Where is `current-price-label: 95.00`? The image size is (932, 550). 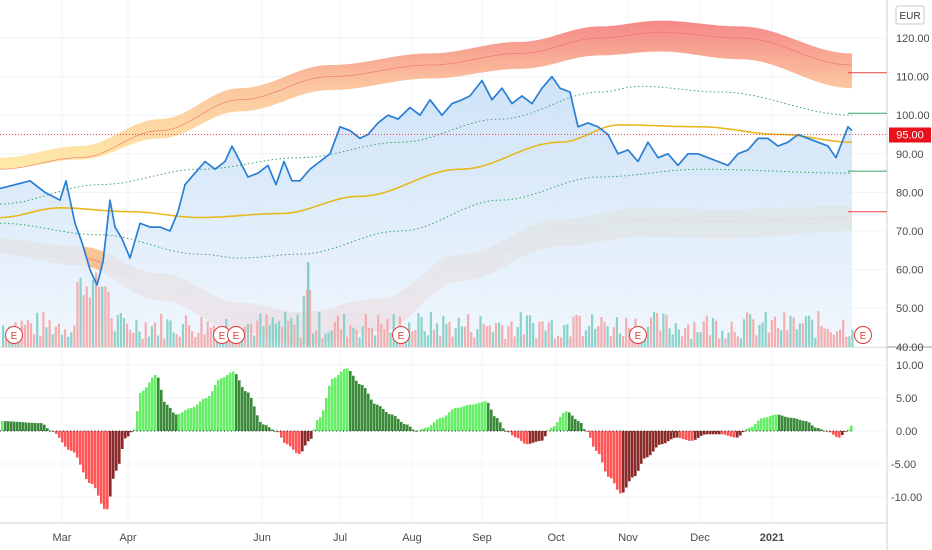 current-price-label: 95.00 is located at coordinates (910, 135).